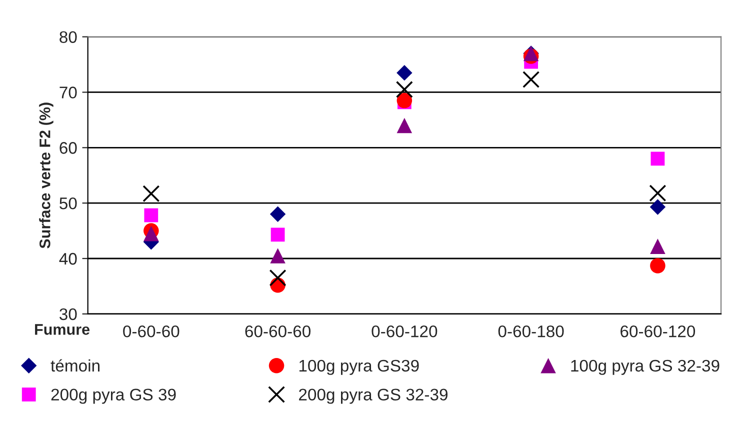 The image size is (732, 433). What do you see at coordinates (68, 314) in the screenshot?
I see `y-tick-label: 30` at bounding box center [68, 314].